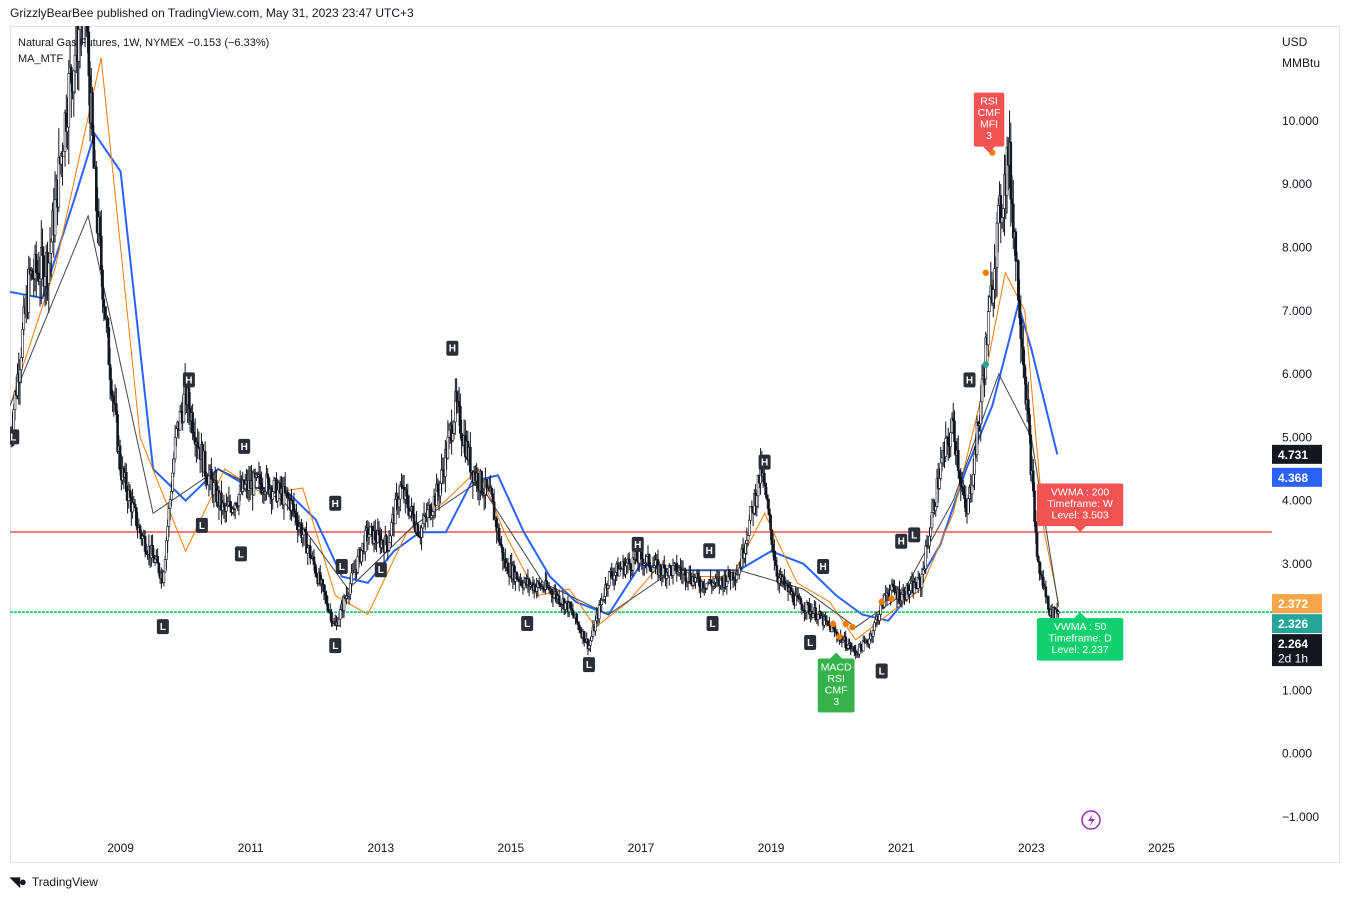  What do you see at coordinates (1080, 615) in the screenshot?
I see `callout-pointer` at bounding box center [1080, 615].